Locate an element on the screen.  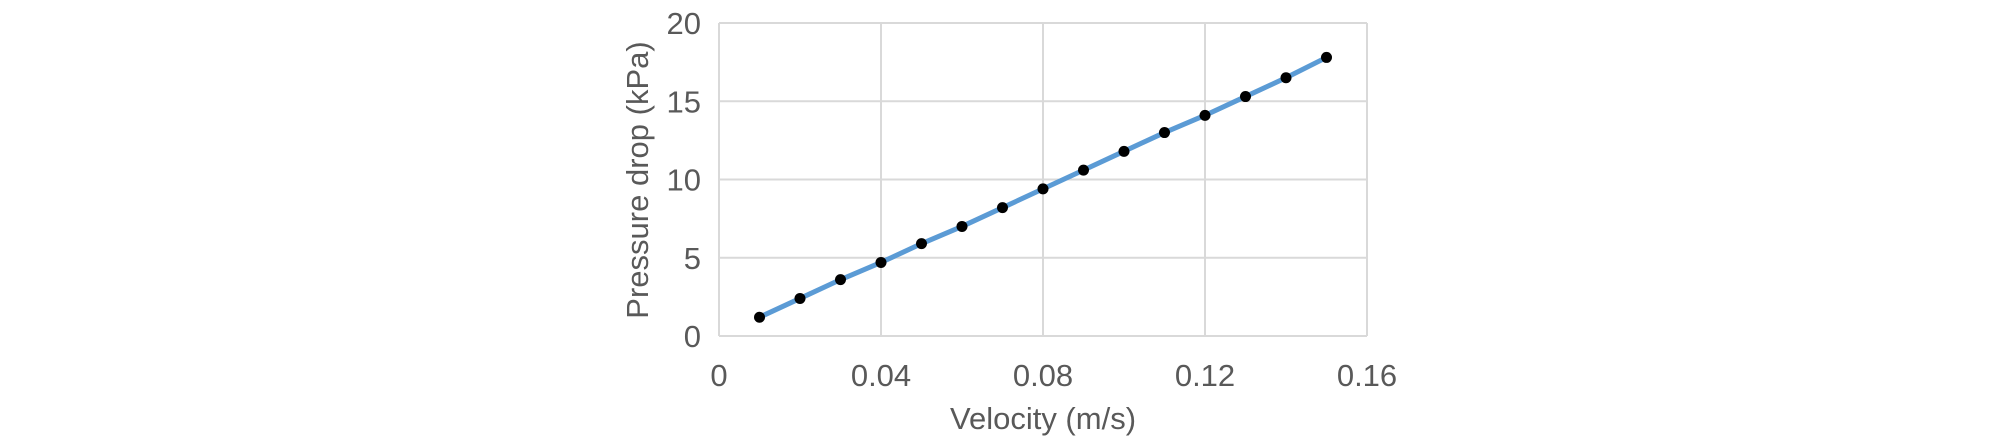
y-tick-label: 20 is located at coordinates (684, 23).